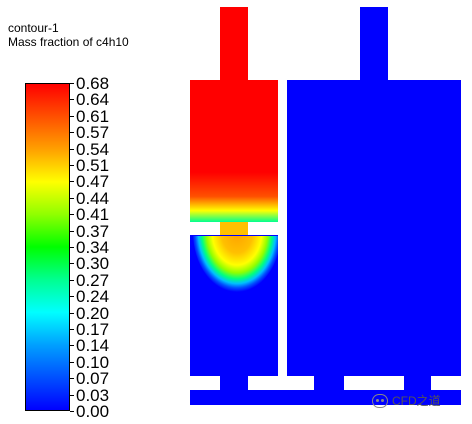  I want to click on left-divider-right, so click(263, 228).